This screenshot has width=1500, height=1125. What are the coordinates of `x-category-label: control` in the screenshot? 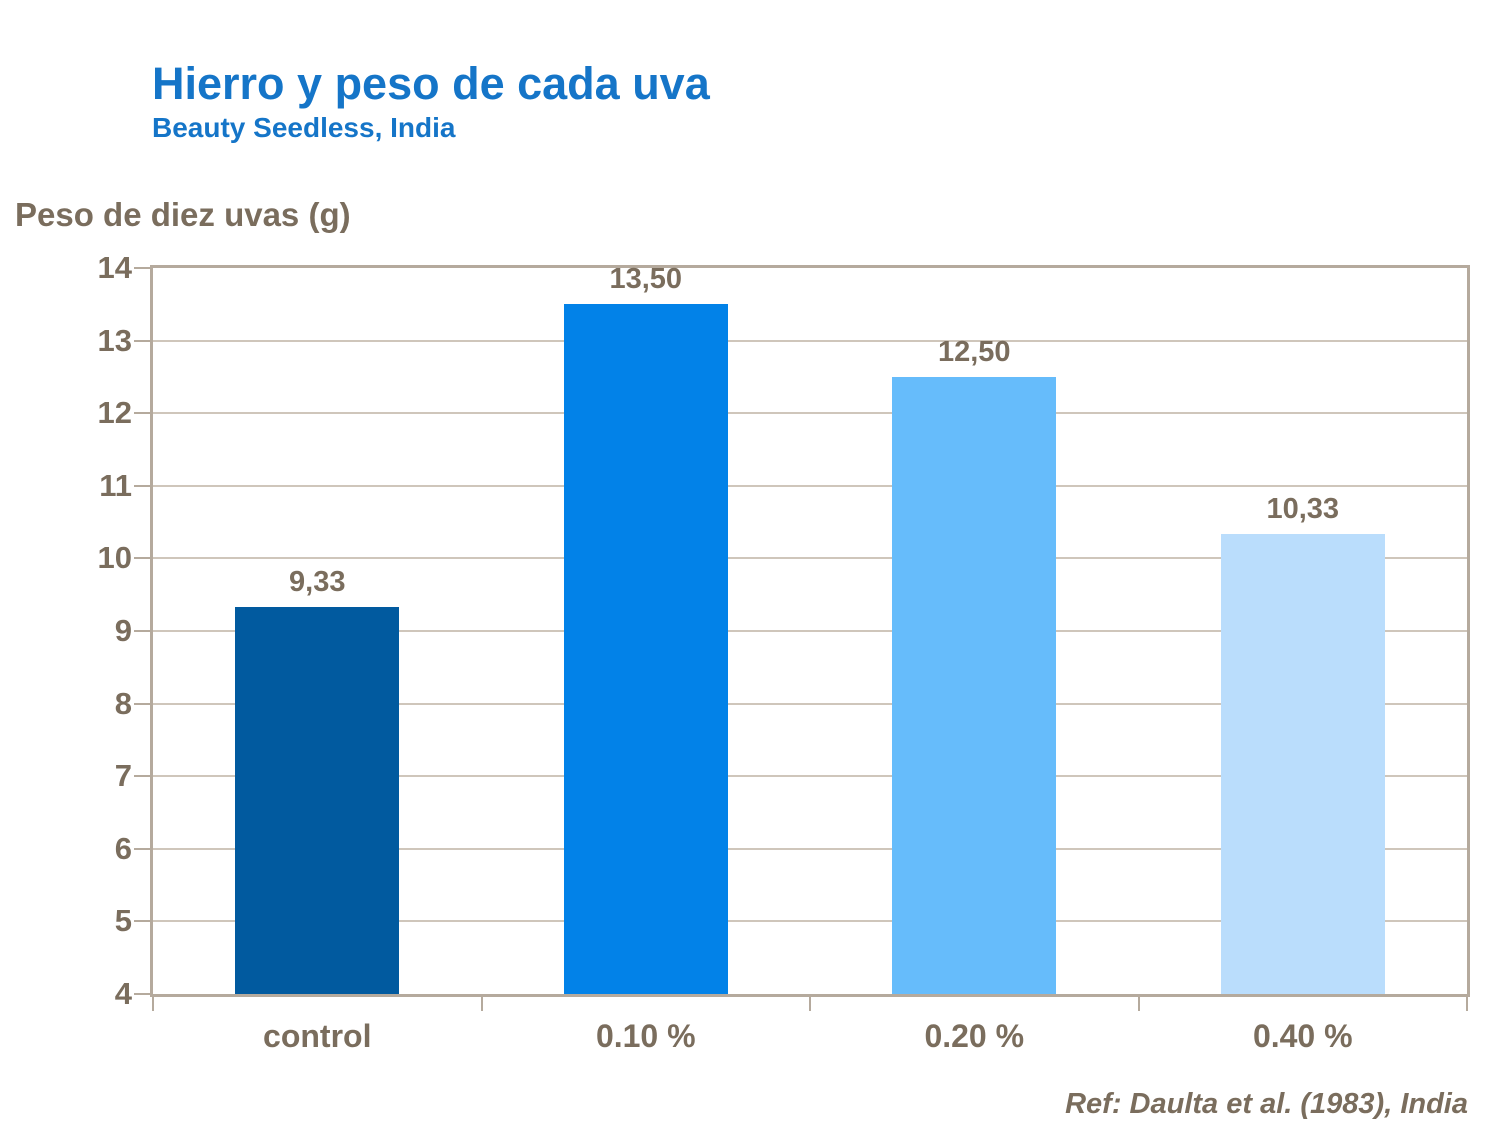 It's located at (317, 1036).